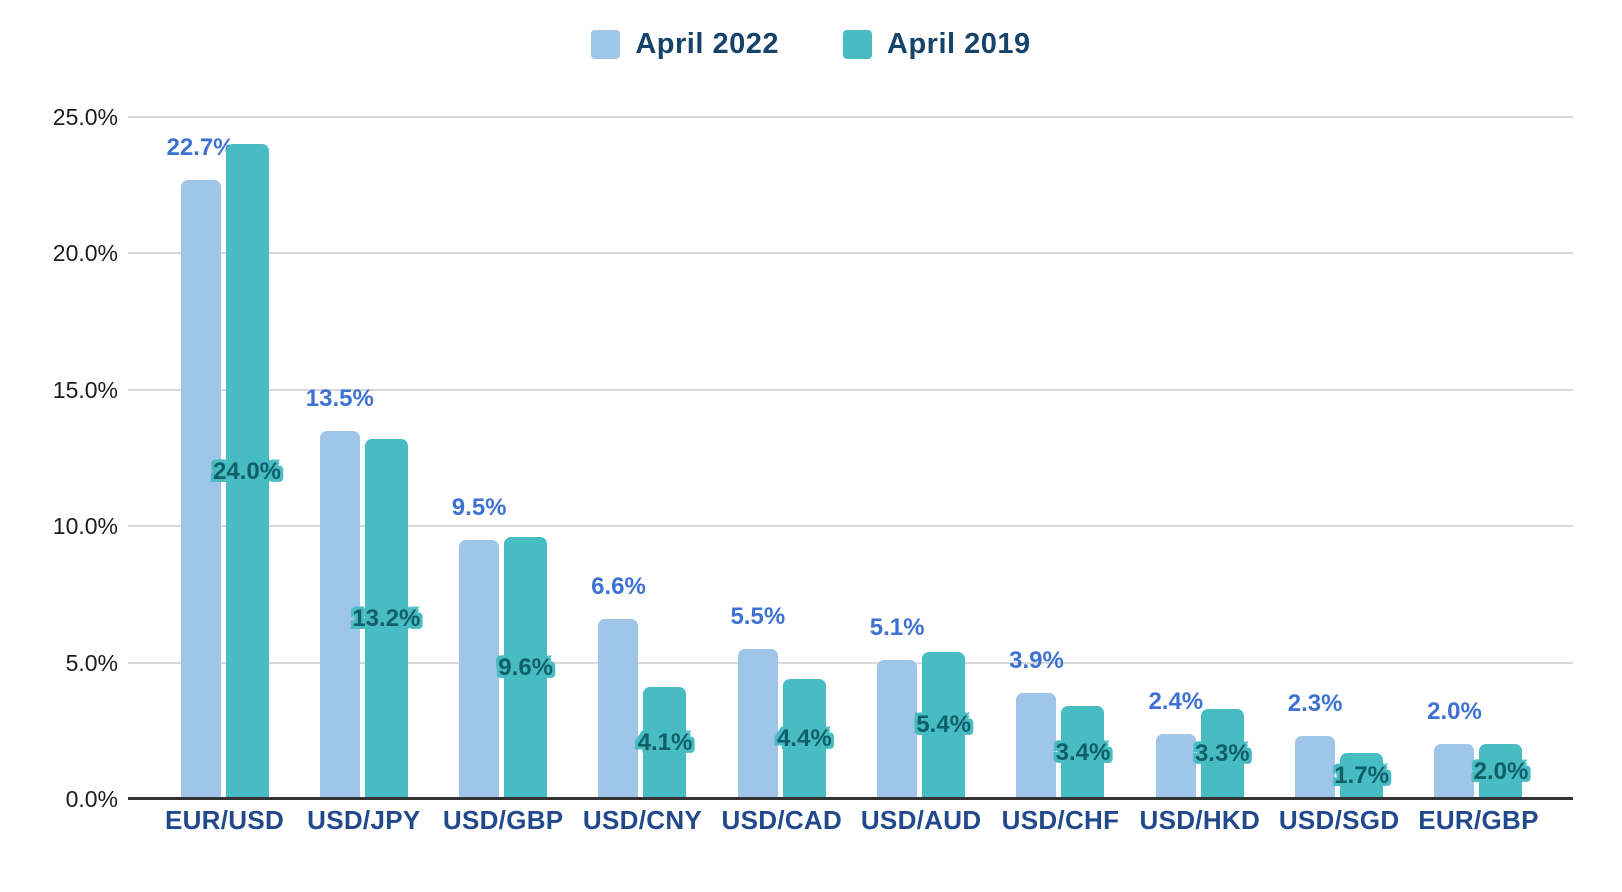  What do you see at coordinates (479, 647) in the screenshot?
I see `bar-april-2022-usd-gbp: 9.5%` at bounding box center [479, 647].